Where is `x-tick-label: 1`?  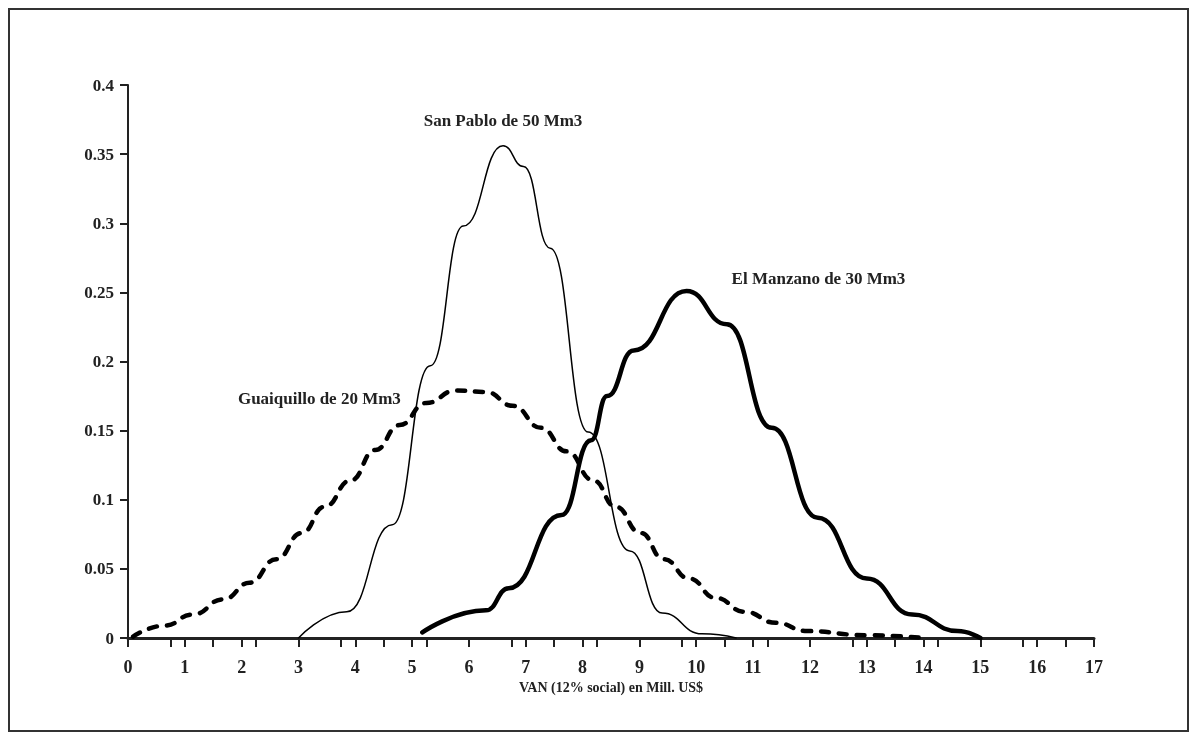 x-tick-label: 1 is located at coordinates (185, 667).